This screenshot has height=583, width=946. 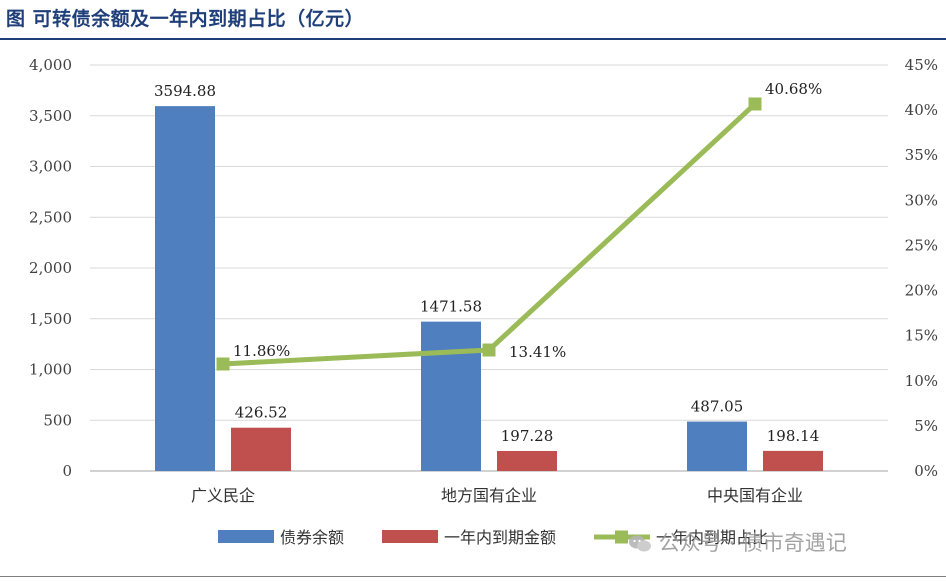 What do you see at coordinates (921, 245) in the screenshot?
I see `right-tick-label: 25%` at bounding box center [921, 245].